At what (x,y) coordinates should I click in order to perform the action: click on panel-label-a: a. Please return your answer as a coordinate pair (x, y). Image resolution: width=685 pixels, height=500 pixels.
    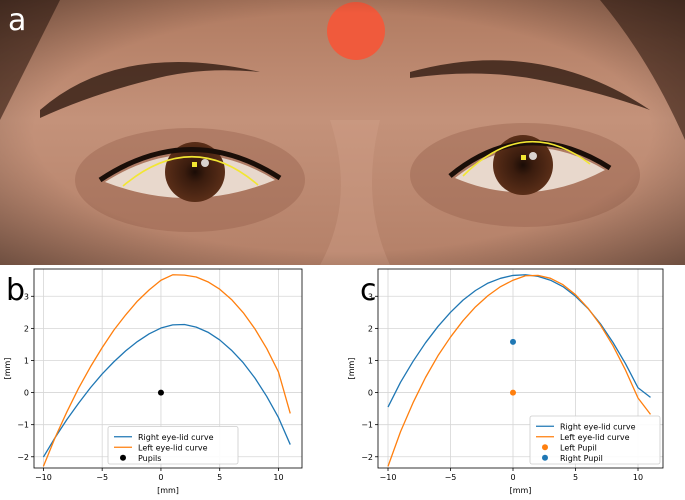
    Looking at the image, I should click on (17, 20).